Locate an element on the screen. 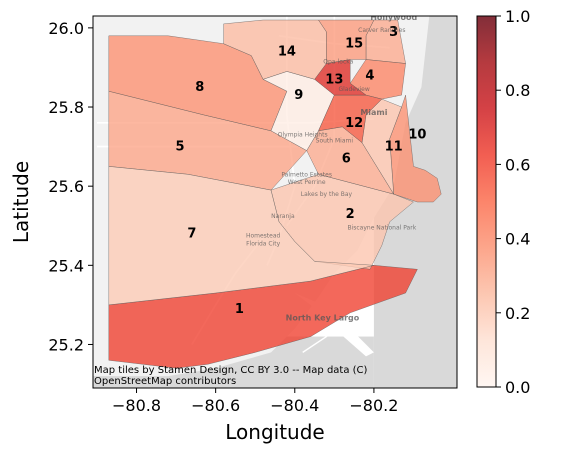 Image resolution: width=568 pixels, height=454 pixels. colorbar-tick-label: 0.0 is located at coordinates (517, 387).